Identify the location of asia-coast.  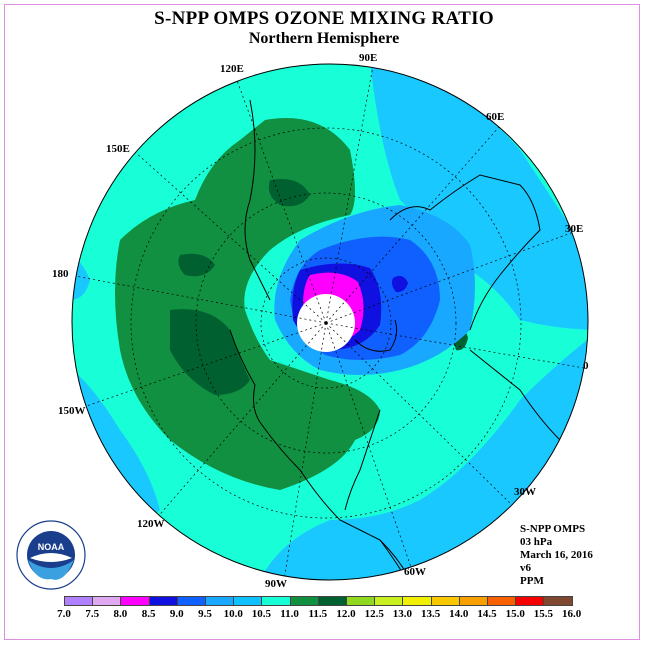
(257, 200).